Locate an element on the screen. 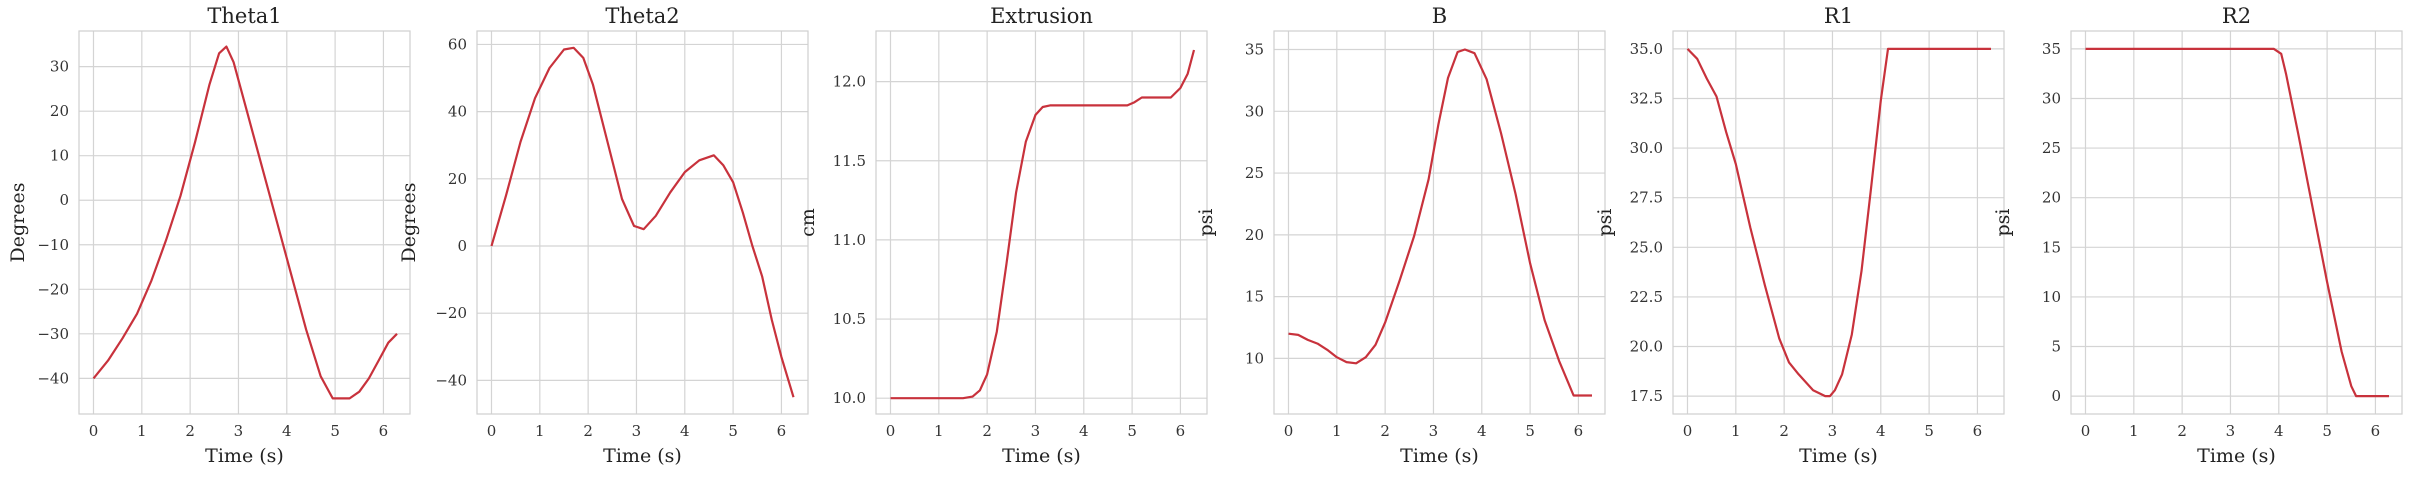  y-tick-label: 12.0 is located at coordinates (849, 82).